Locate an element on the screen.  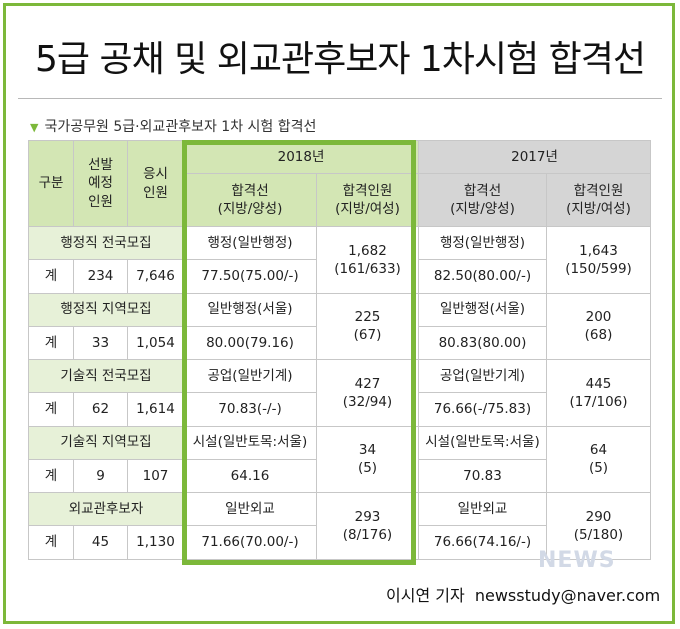
passers-2018-total: 293 is located at coordinates (367, 516).